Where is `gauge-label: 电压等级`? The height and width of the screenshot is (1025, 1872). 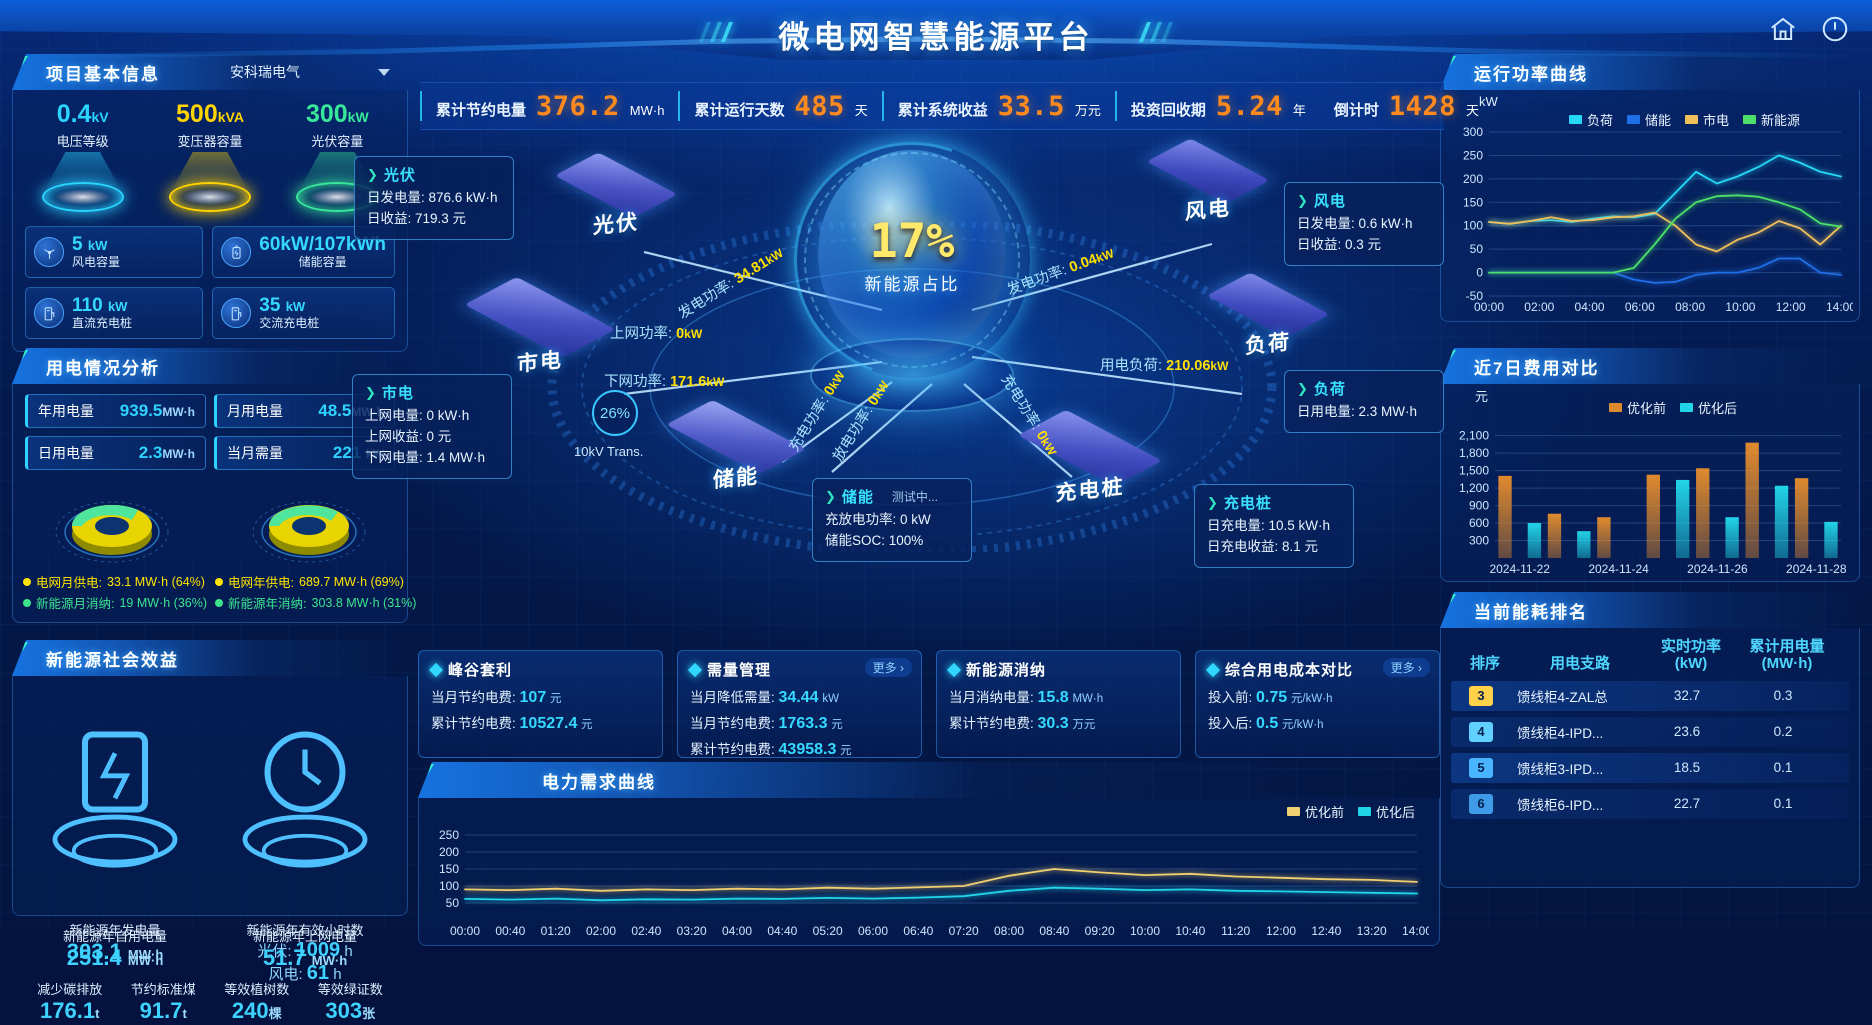 gauge-label: 电压等级 is located at coordinates (82, 141).